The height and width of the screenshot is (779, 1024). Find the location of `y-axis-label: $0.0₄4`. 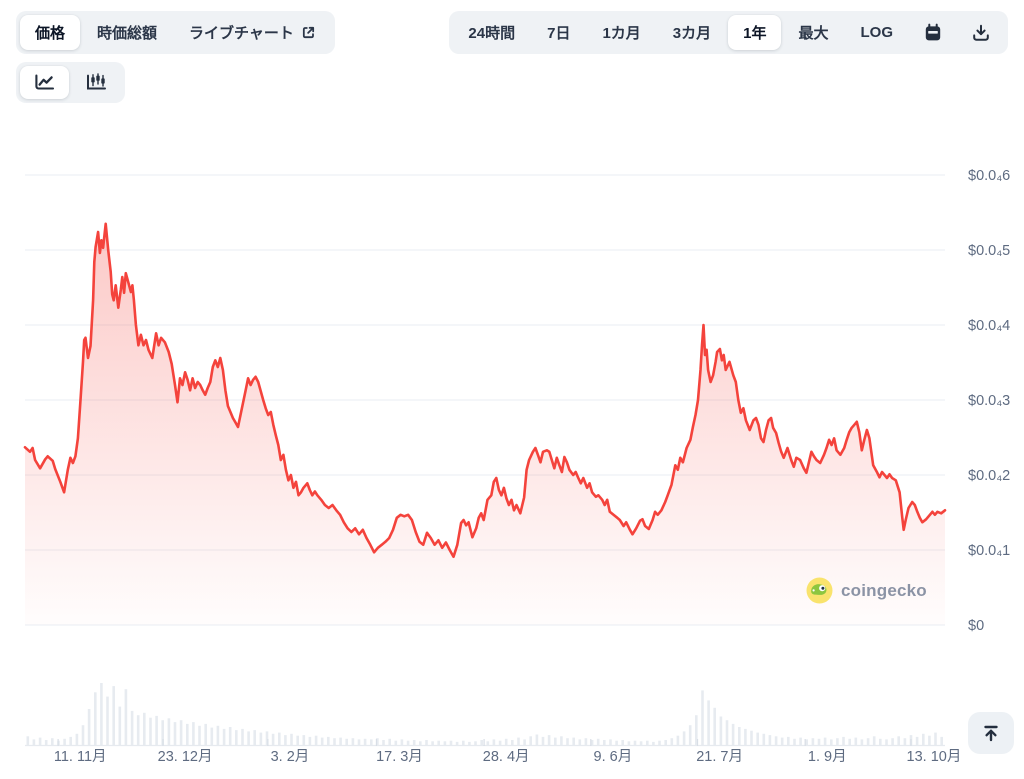

y-axis-label: $0.0₄4 is located at coordinates (989, 326).